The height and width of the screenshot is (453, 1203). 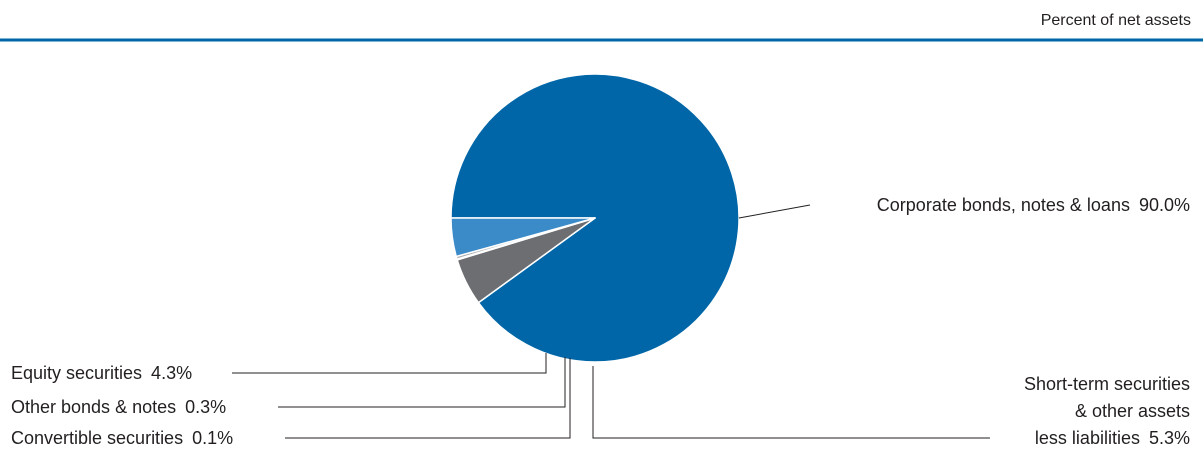 I want to click on slice-label-short-term-securities-and-other-assets-less-liabilities-line-3: less liabilities 5.3%, so click(x=1112, y=438).